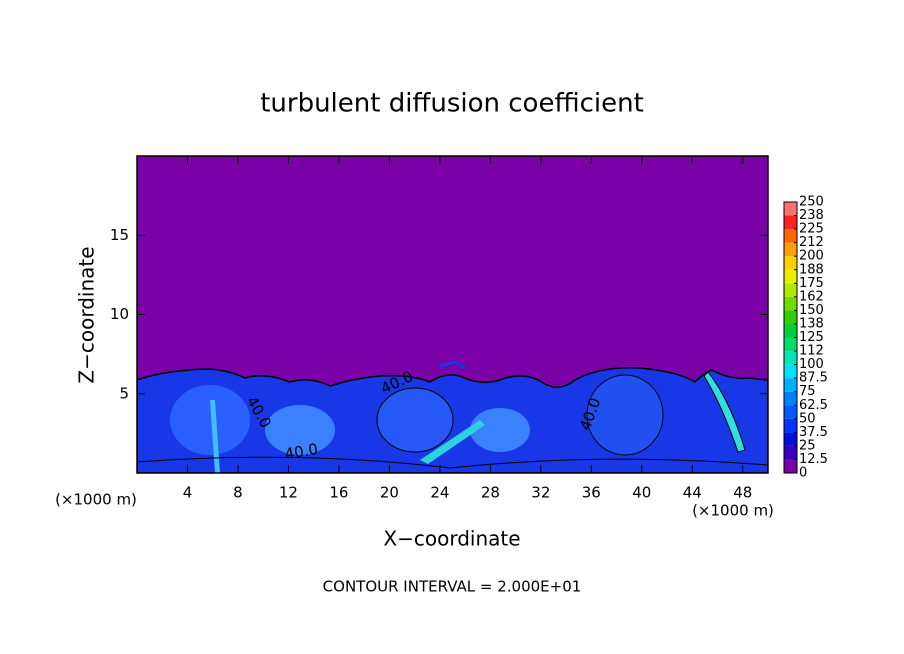 This screenshot has width=904, height=654. What do you see at coordinates (119, 314) in the screenshot?
I see `y-tick-label: 10` at bounding box center [119, 314].